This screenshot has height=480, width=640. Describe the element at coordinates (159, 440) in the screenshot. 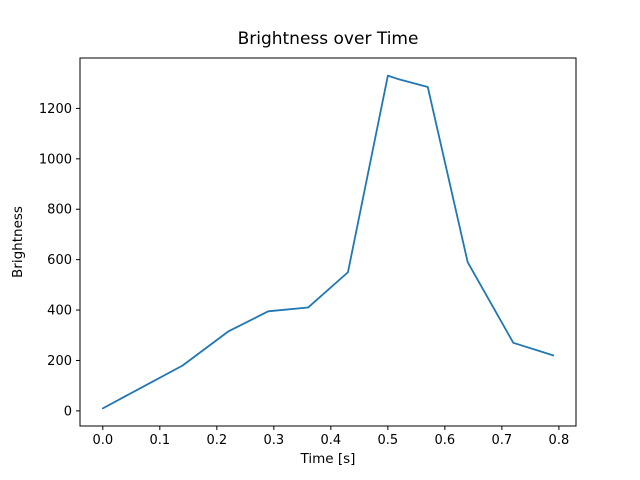

I see `x-tick-label: 0.1` at that location.